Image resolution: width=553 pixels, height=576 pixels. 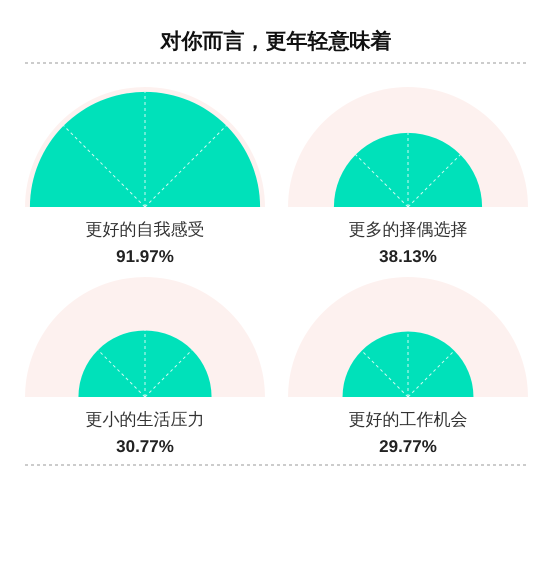 I want to click on value-label: 38.13%, so click(x=408, y=256).